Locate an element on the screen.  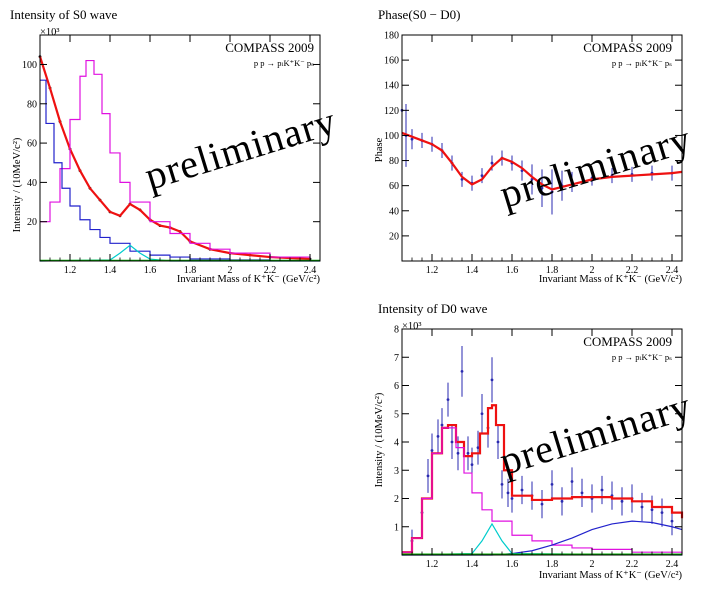
d0-ytick-label: 4 is located at coordinates (396, 443).